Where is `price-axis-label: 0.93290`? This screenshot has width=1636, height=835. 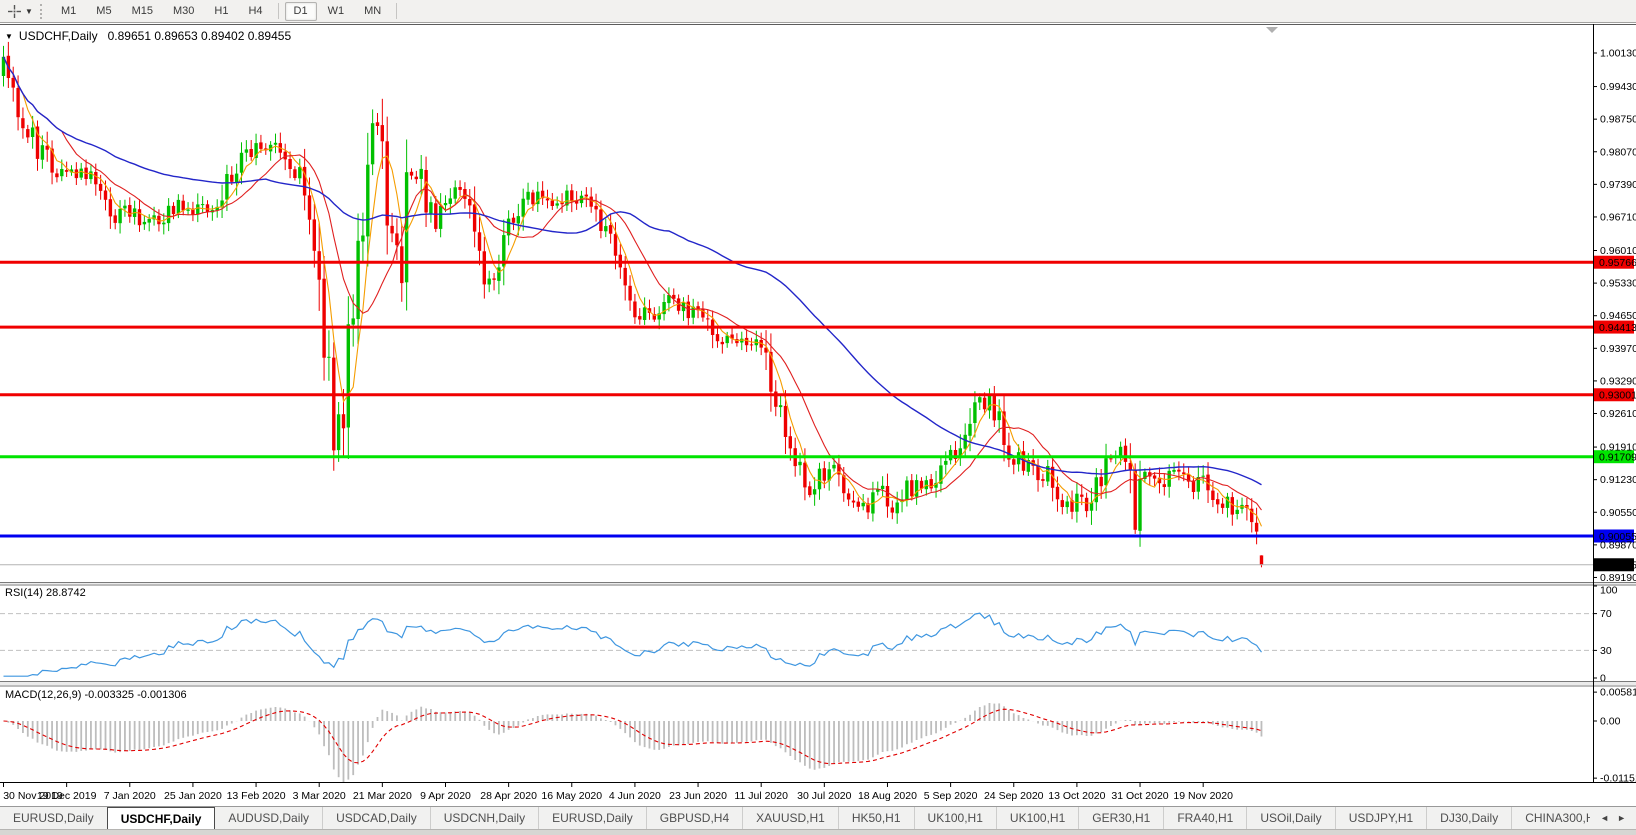 price-axis-label: 0.93290 is located at coordinates (1618, 381).